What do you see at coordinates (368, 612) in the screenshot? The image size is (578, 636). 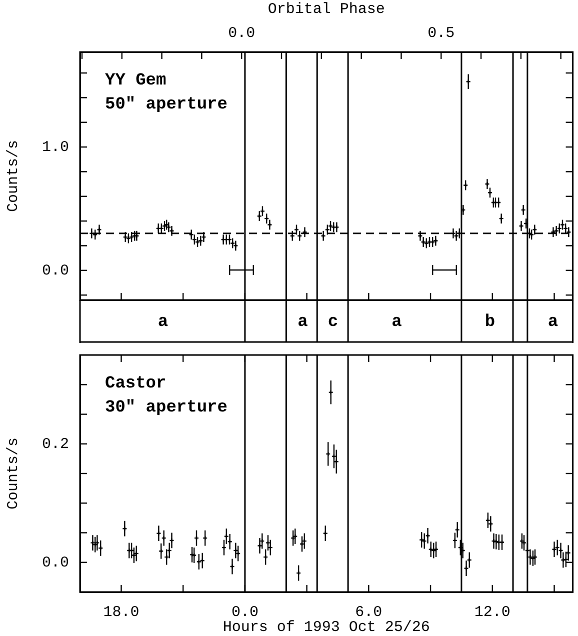 I see `x-tick-label: 6.0` at bounding box center [368, 612].